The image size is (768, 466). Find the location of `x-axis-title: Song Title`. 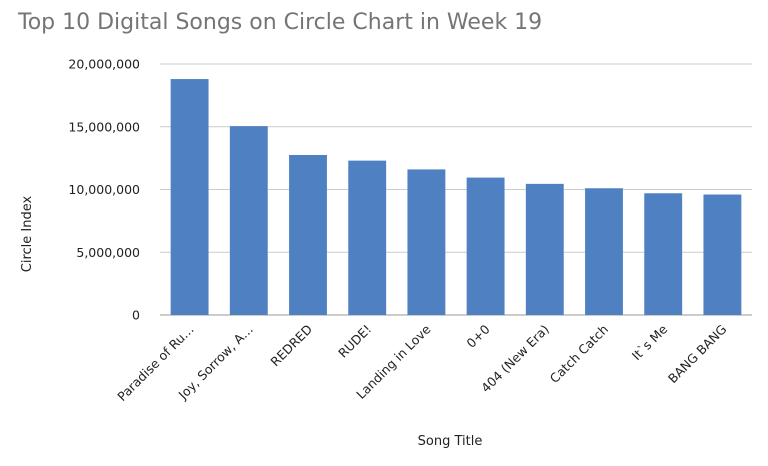

x-axis-title: Song Title is located at coordinates (450, 441).